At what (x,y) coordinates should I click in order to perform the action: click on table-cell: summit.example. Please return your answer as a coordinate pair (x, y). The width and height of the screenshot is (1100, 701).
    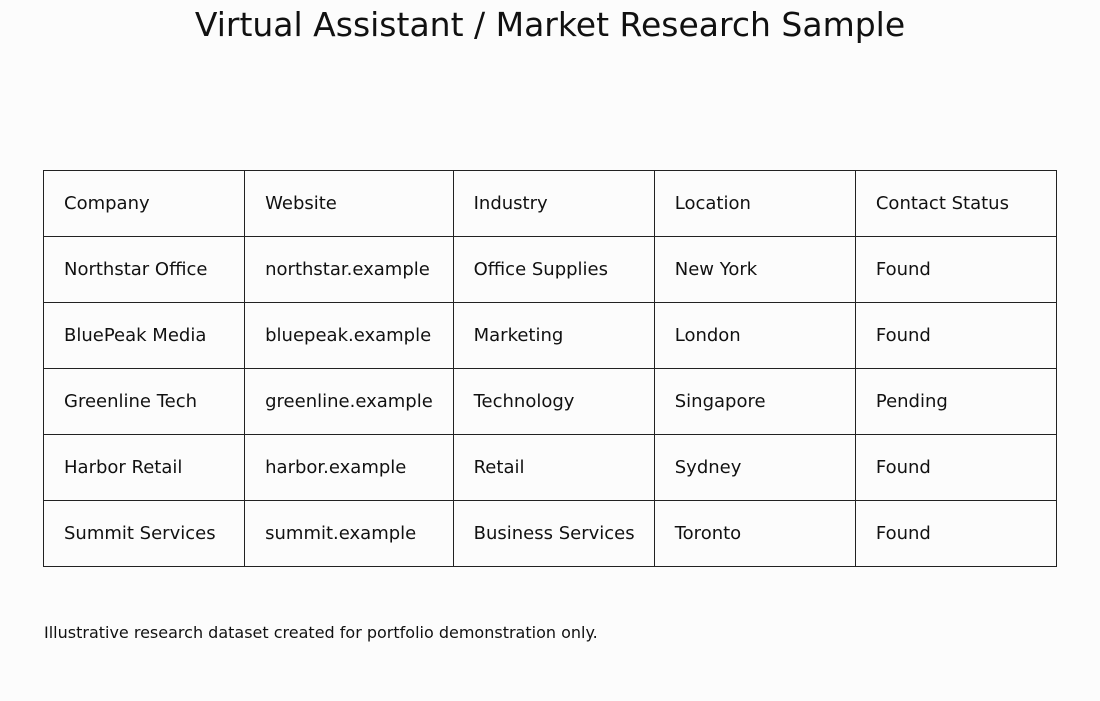
    Looking at the image, I should click on (349, 533).